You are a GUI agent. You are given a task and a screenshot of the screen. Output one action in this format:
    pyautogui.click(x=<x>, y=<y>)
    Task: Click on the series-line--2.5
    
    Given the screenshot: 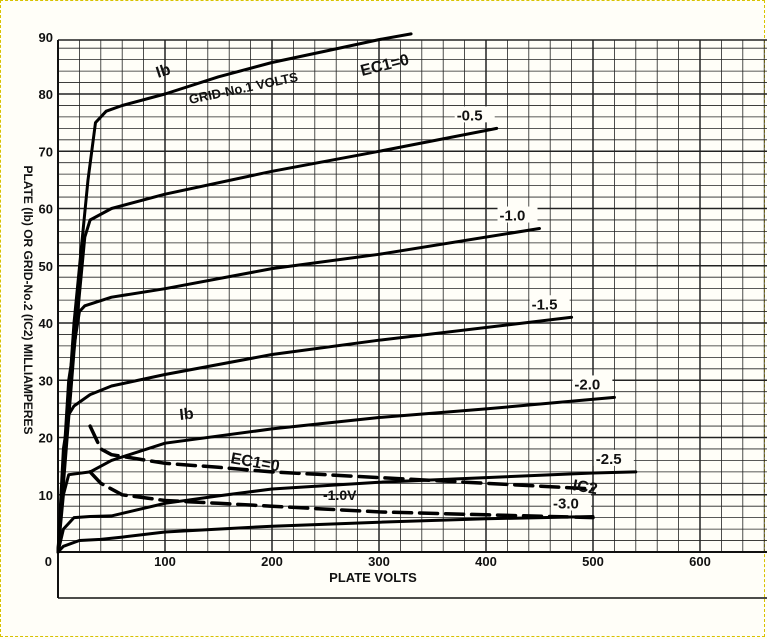 What is the action you would take?
    pyautogui.click(x=347, y=512)
    